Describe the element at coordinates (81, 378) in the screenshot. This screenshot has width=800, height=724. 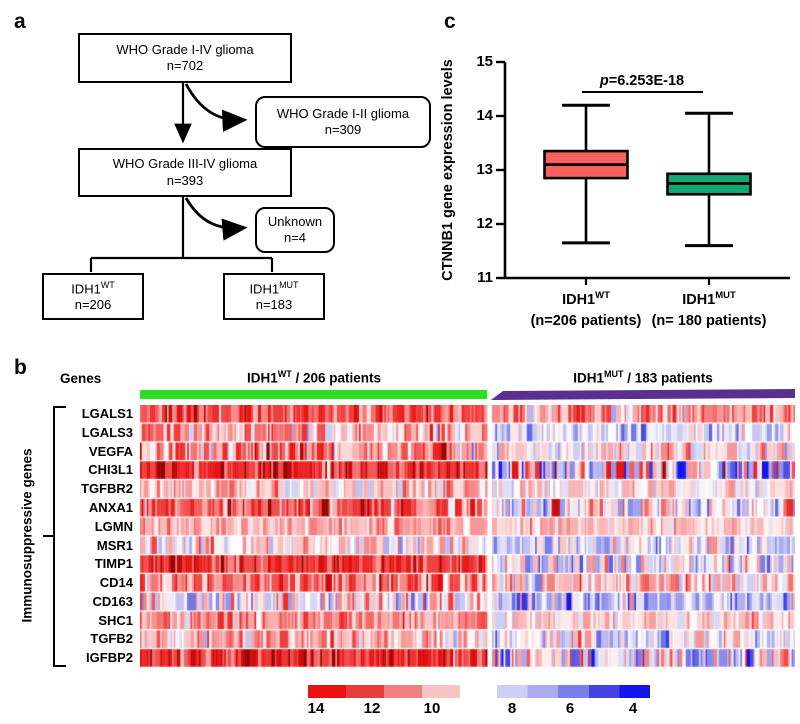
I see `heatmap-genes-header: Genes` at that location.